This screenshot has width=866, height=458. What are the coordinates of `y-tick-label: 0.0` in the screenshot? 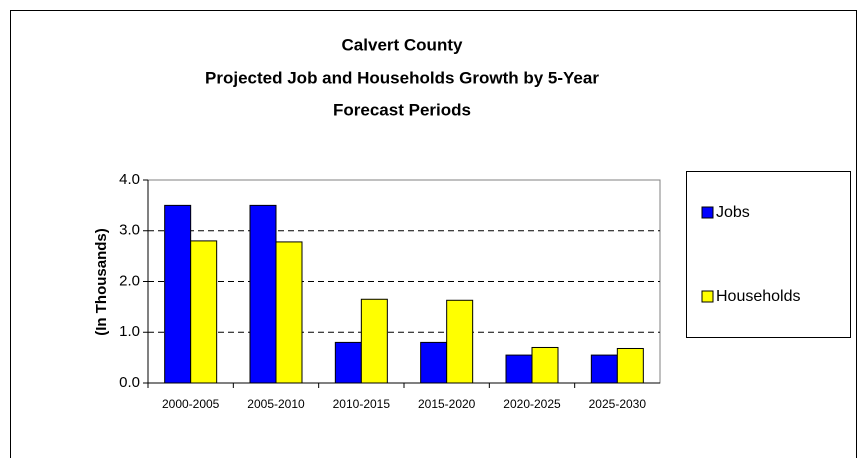 It's located at (129, 382).